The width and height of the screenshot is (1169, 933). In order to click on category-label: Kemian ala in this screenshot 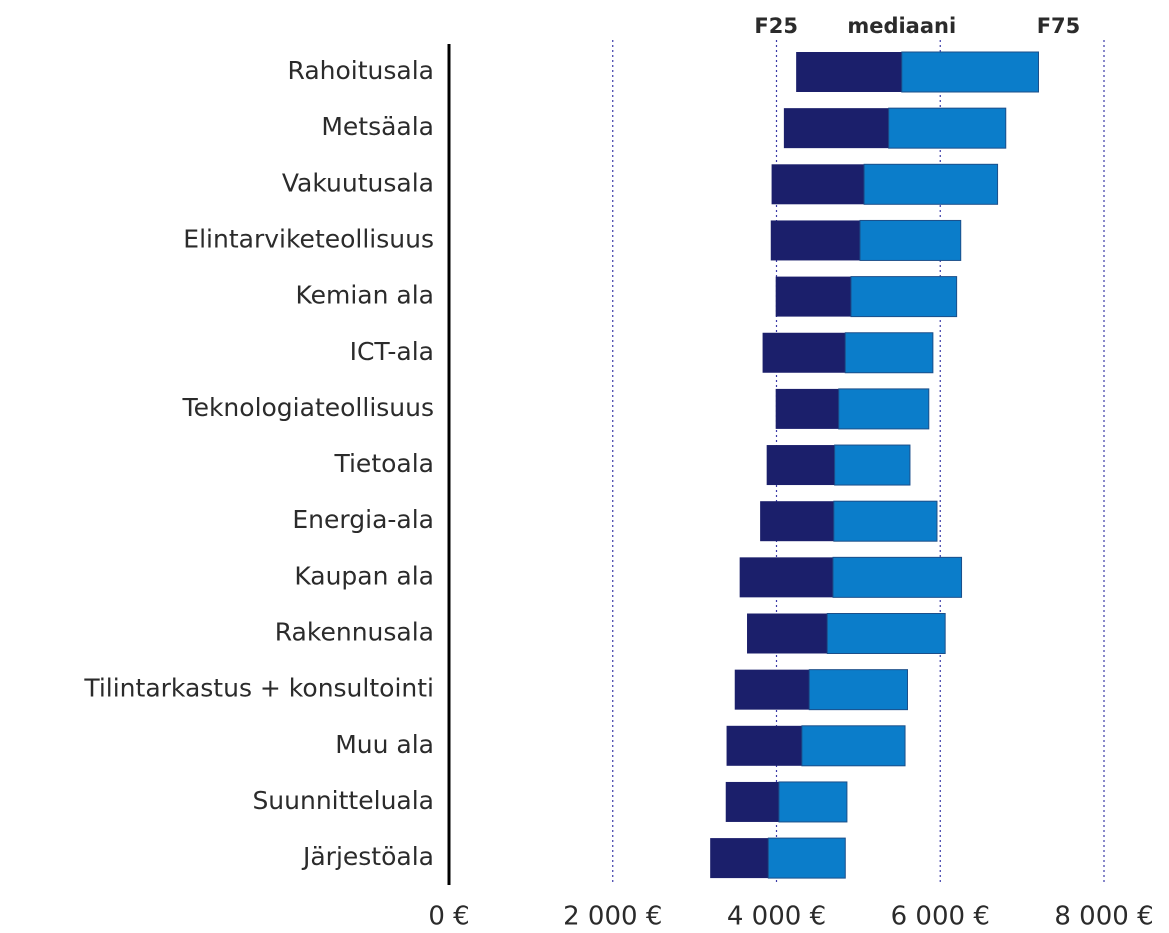, I will do `click(364, 295)`.